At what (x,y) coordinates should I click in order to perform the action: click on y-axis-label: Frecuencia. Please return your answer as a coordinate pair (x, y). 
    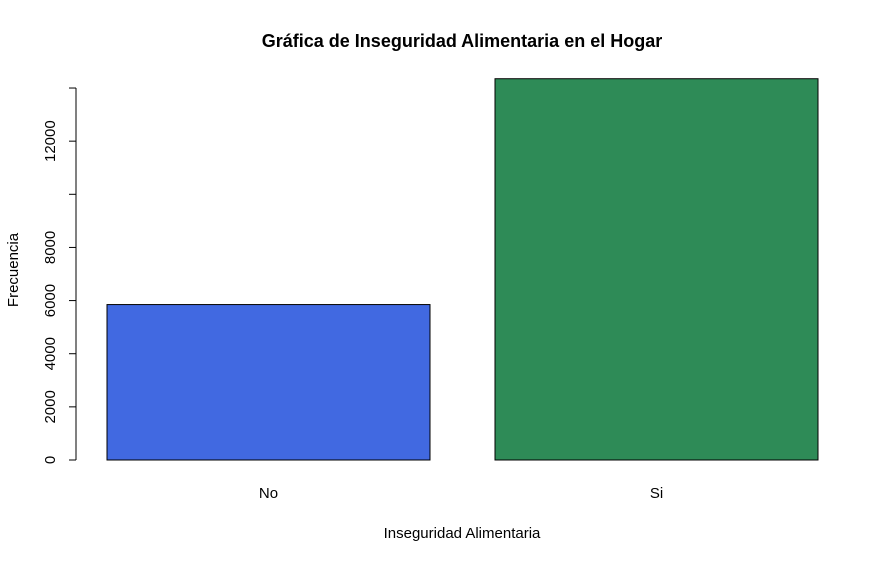
    Looking at the image, I should click on (13, 269).